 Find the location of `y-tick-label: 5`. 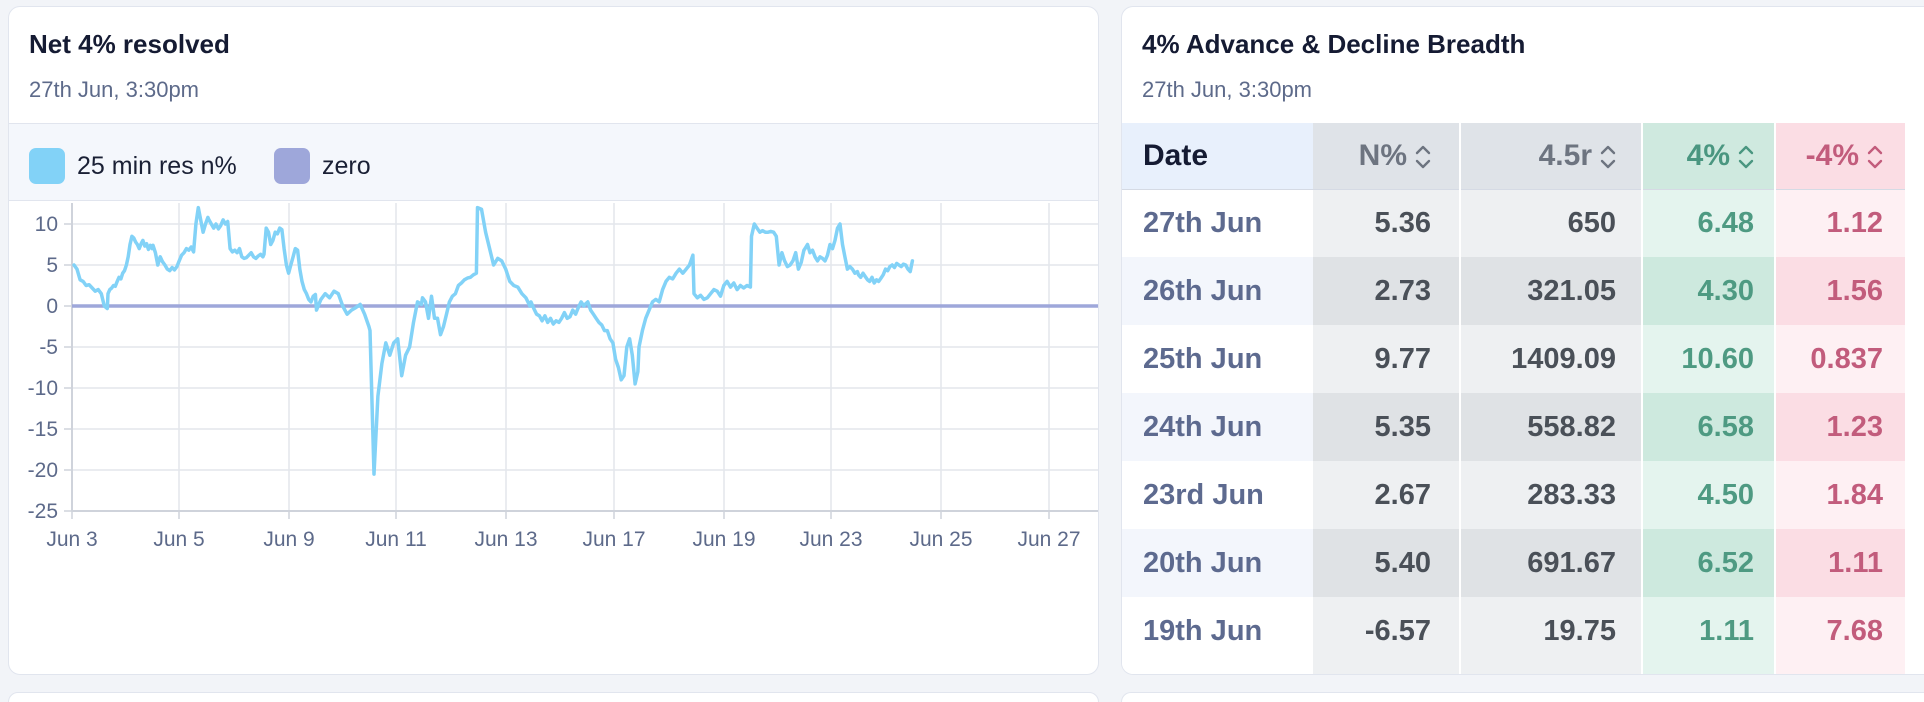

y-tick-label: 5 is located at coordinates (52, 265).